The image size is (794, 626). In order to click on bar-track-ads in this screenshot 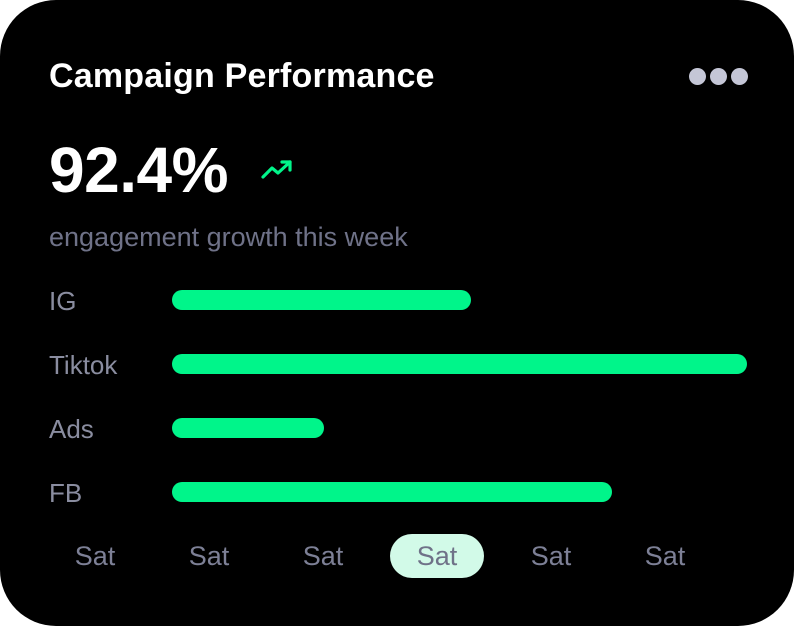, I will do `click(459, 428)`.